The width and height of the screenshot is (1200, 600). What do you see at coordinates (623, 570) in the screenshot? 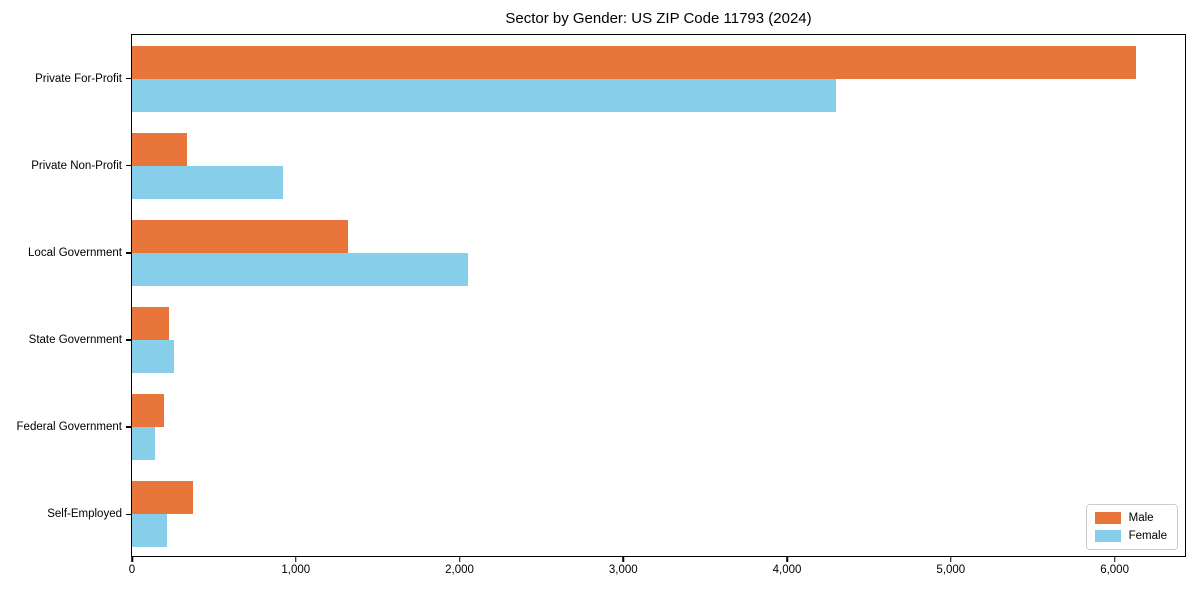
I see `x-tick-label: 3,000` at bounding box center [623, 570].